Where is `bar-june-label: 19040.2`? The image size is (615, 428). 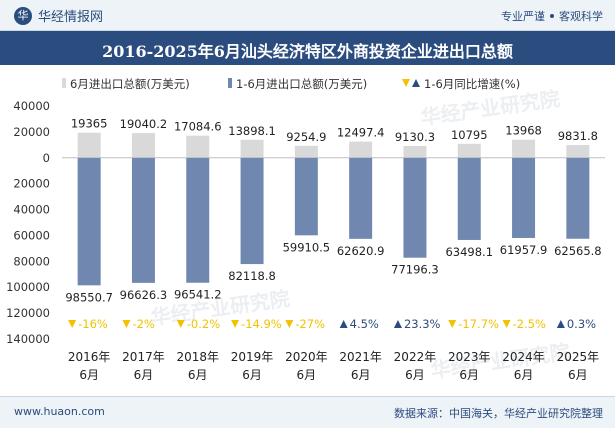 bar-june-label: 19040.2 is located at coordinates (144, 124).